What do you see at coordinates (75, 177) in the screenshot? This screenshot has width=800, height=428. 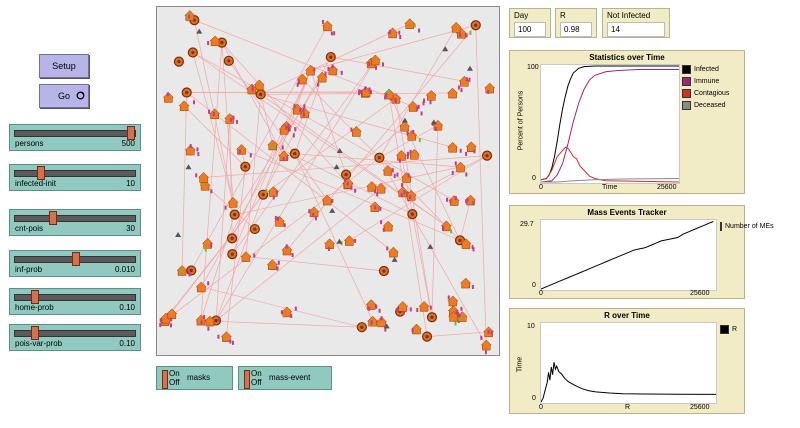 I see `infected-init-slider: infected-init 10` at bounding box center [75, 177].